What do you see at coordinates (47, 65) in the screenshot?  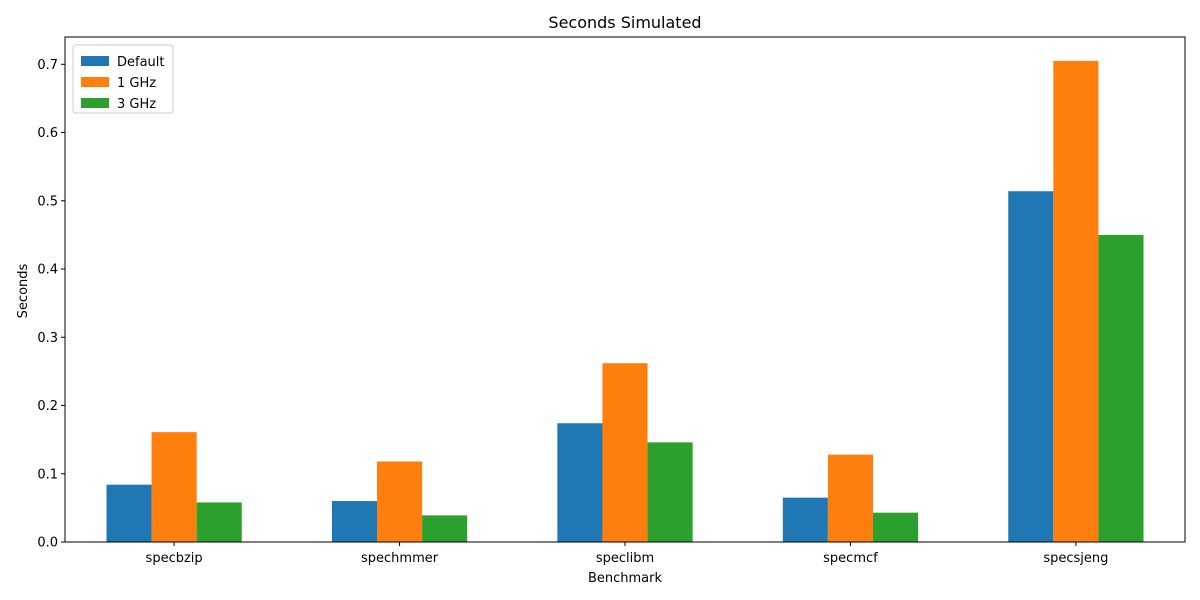 I see `y-tick-label: 0.7` at bounding box center [47, 65].